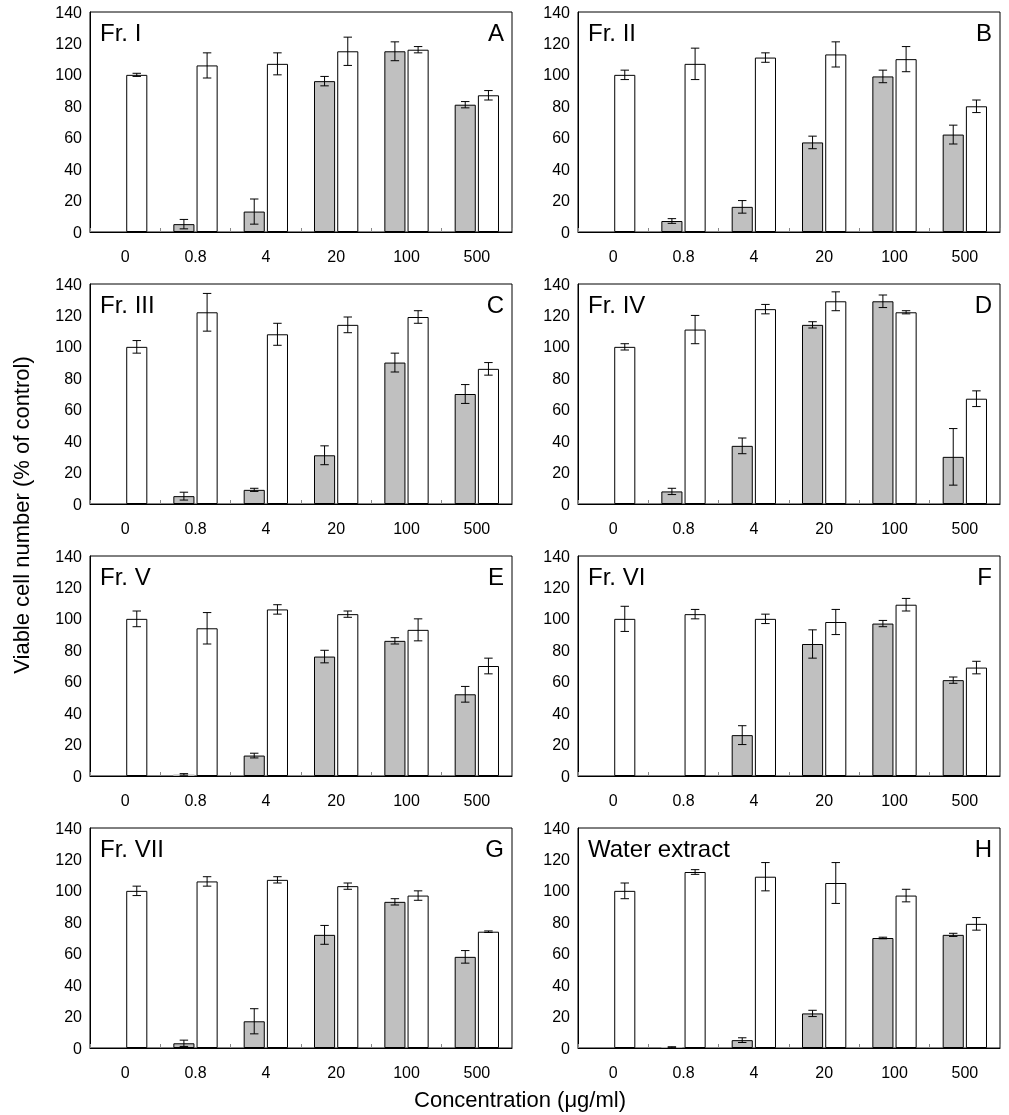  Describe the element at coordinates (495, 304) in the screenshot. I see `annotation: C` at that location.